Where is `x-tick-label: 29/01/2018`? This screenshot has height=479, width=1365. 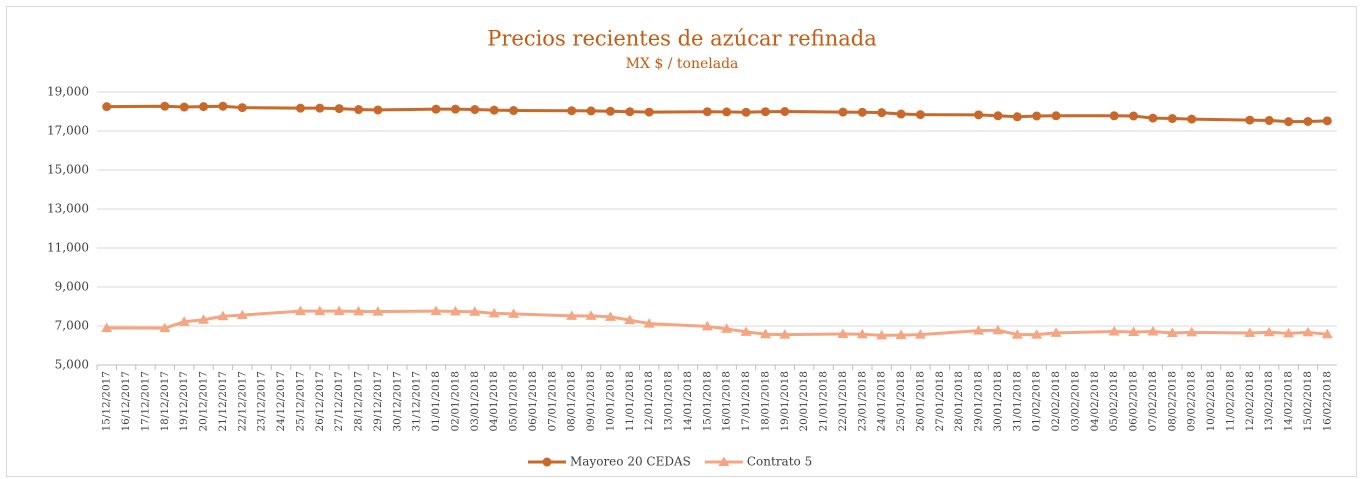
x-tick-label: 29/01/2018 is located at coordinates (979, 401).